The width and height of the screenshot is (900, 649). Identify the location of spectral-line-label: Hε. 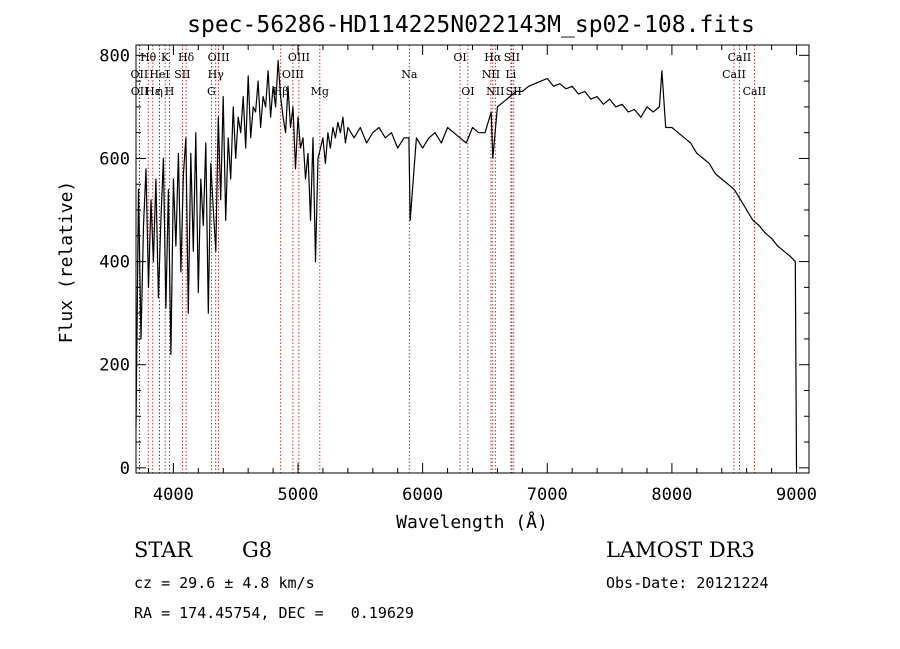
(153, 91).